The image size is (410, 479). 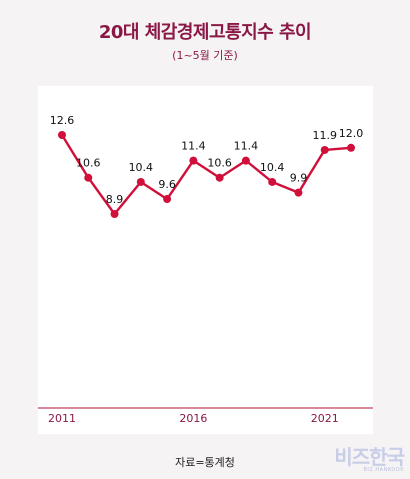 What do you see at coordinates (351, 133) in the screenshot?
I see `data-label: 12.0` at bounding box center [351, 133].